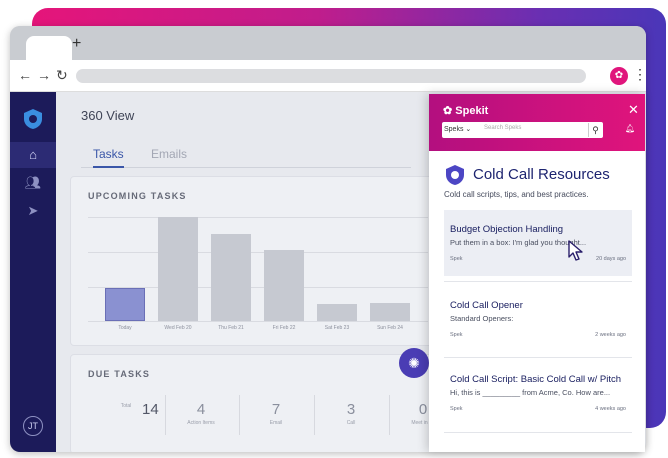  Describe the element at coordinates (454, 129) in the screenshot. I see `scope-label: Speks` at that location.